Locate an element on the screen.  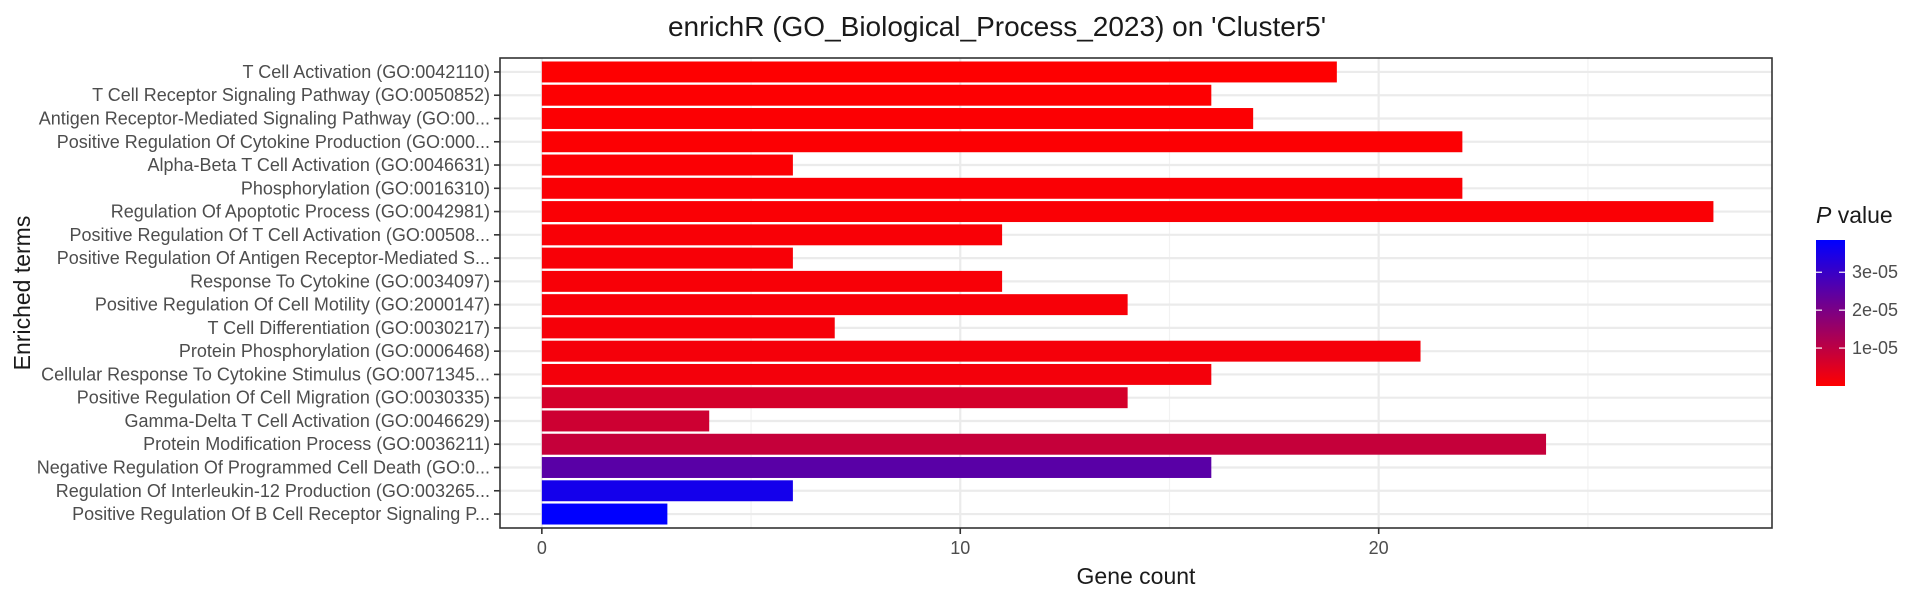
x-tick-label: 0 is located at coordinates (542, 548).